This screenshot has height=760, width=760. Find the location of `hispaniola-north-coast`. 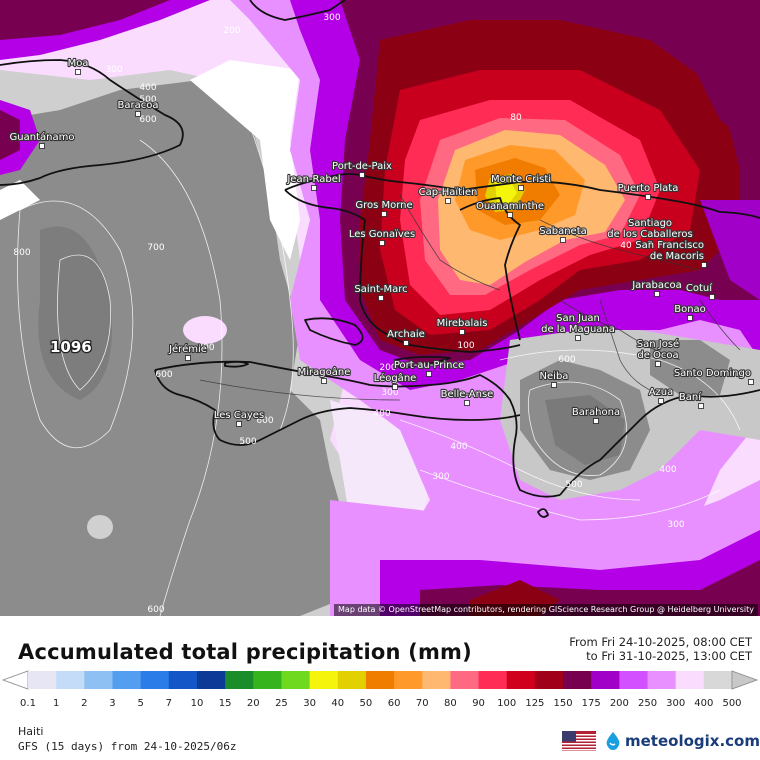

hispaniola-north-coast is located at coordinates (522, 196).